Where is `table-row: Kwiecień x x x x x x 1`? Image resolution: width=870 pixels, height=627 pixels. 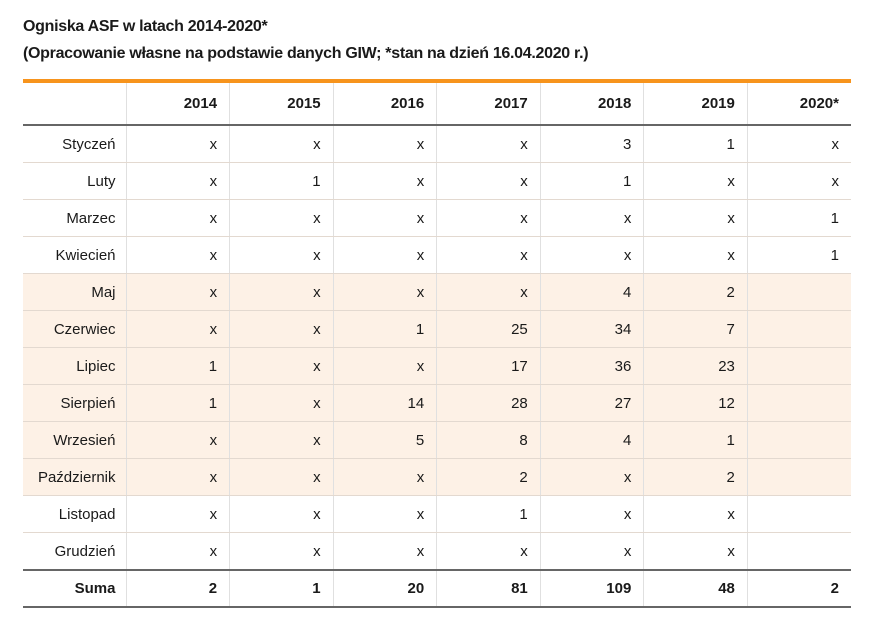 table-row: Kwiecień x x x x x x 1 is located at coordinates (437, 255).